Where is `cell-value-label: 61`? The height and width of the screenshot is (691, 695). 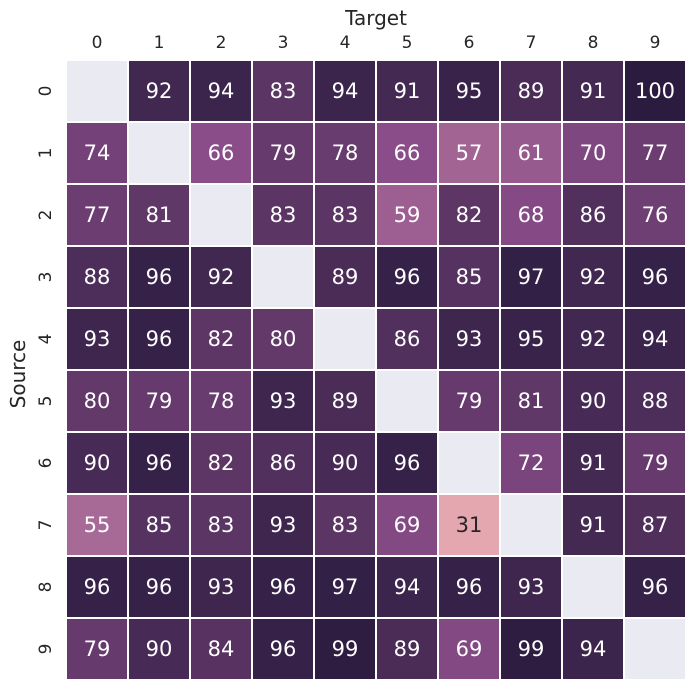 cell-value-label: 61 is located at coordinates (531, 153).